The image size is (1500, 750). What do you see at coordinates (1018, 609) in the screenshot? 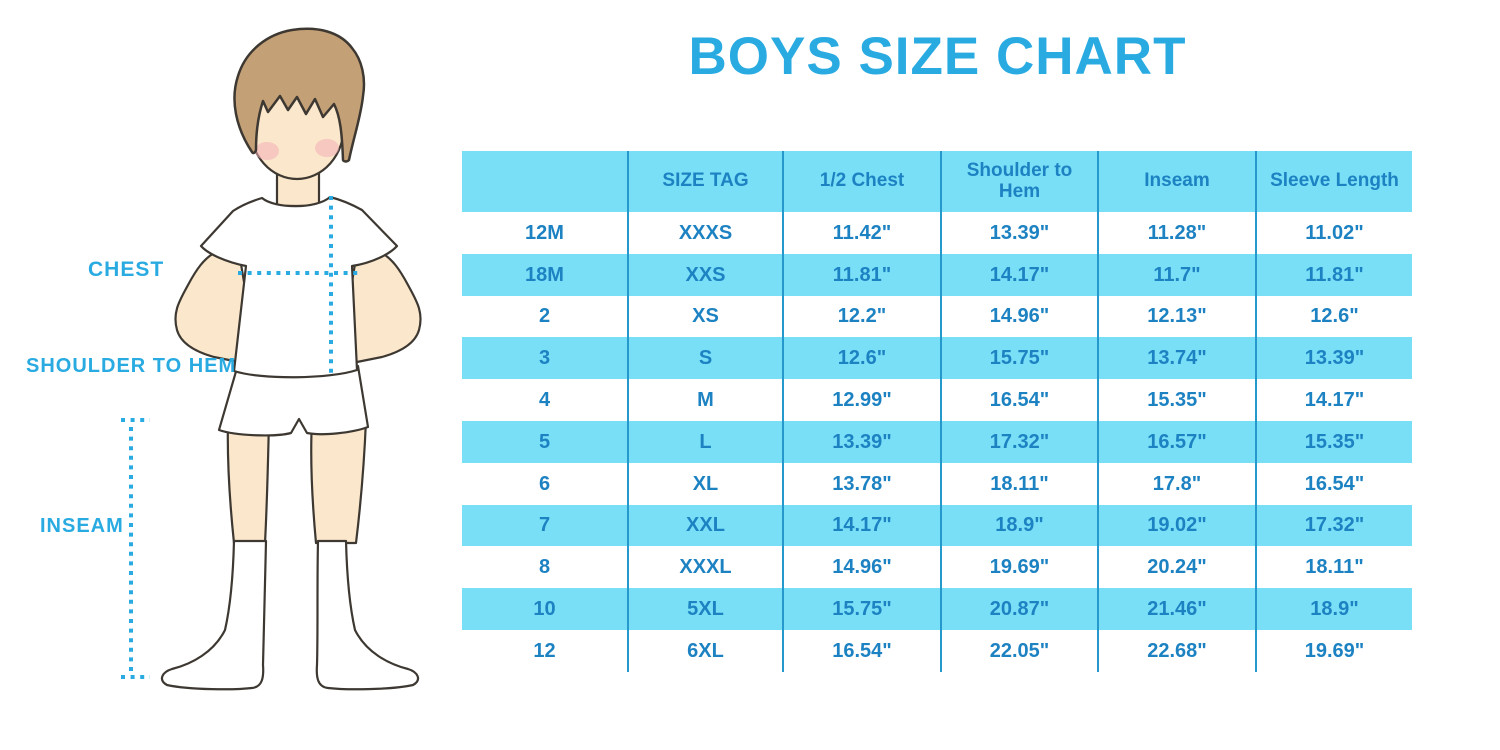
I see `size-cell: 20.87"` at bounding box center [1018, 609].